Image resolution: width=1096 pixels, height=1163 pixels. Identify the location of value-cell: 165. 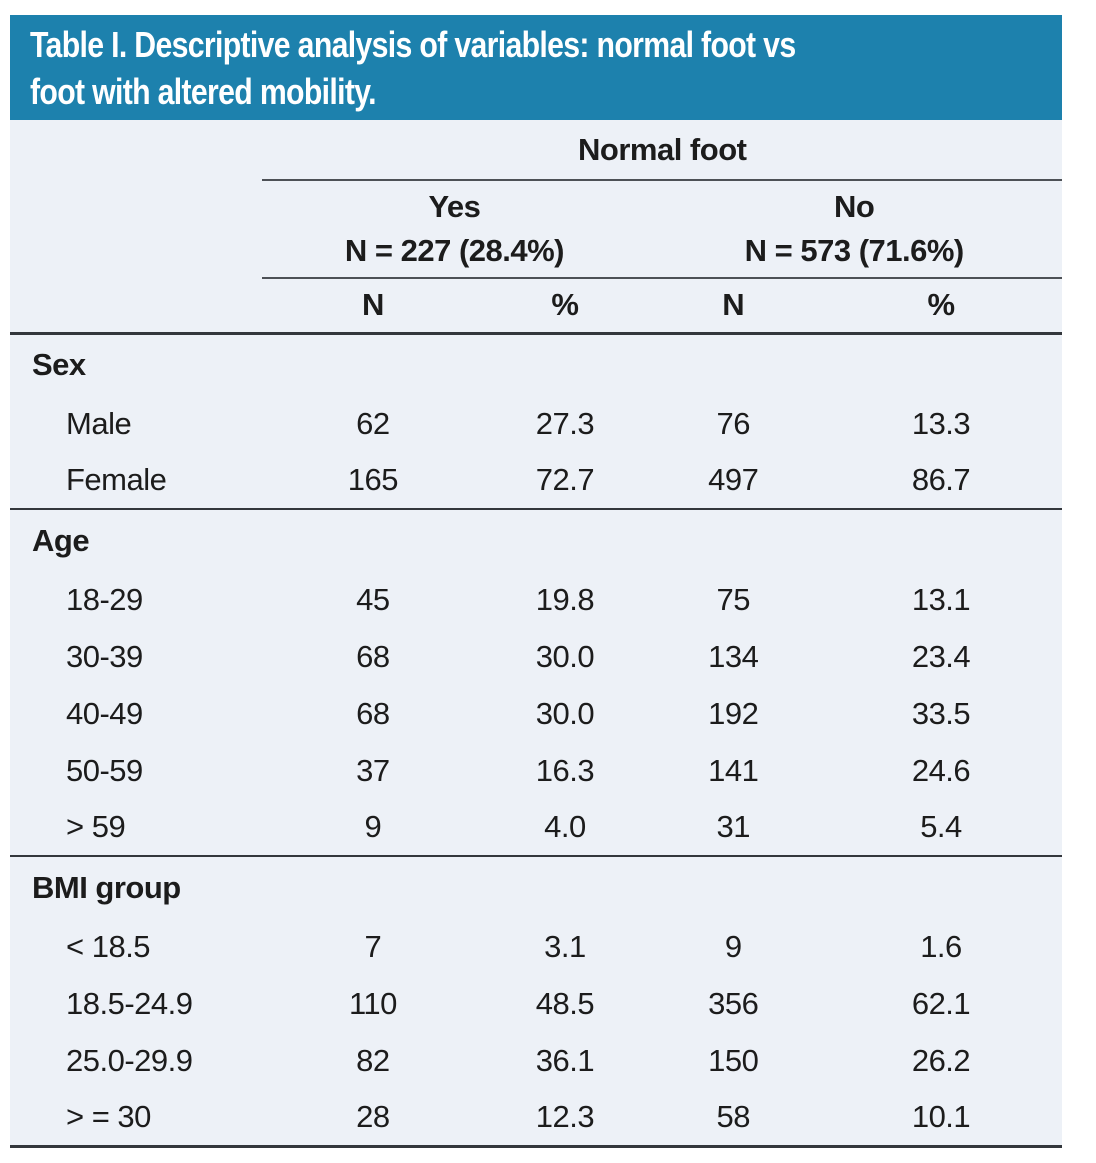
(373, 481).